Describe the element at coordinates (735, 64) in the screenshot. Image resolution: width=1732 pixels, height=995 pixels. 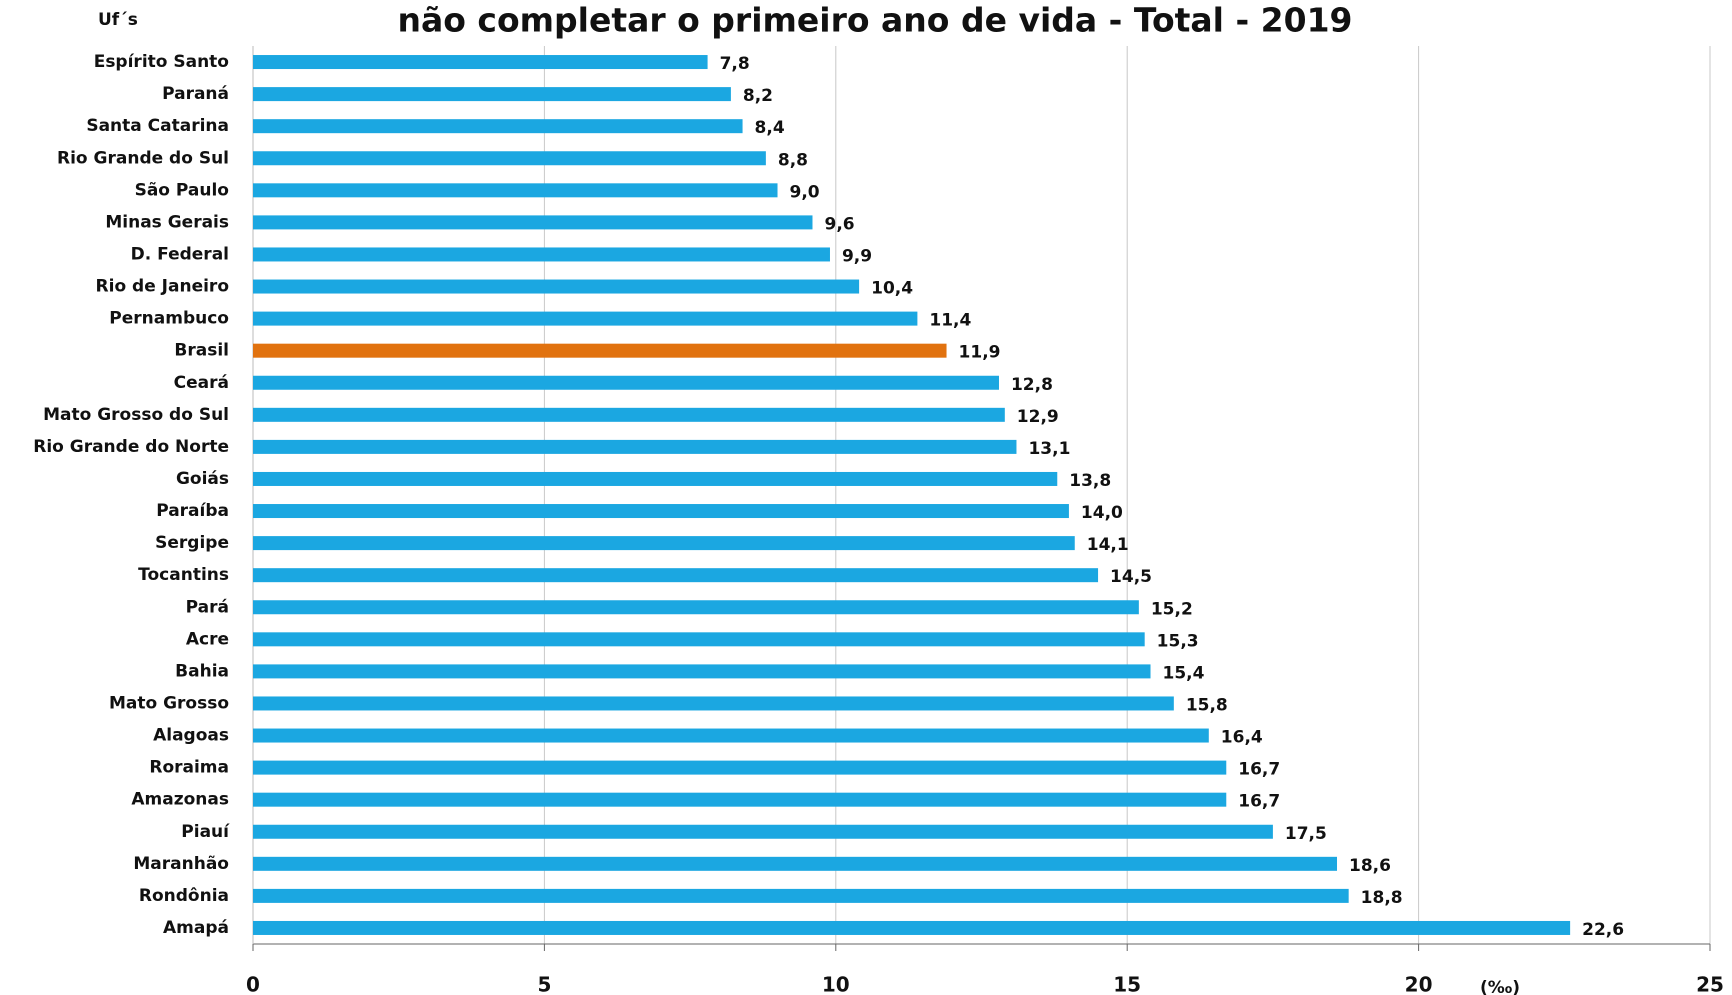
I see `value-label: 7,8` at that location.